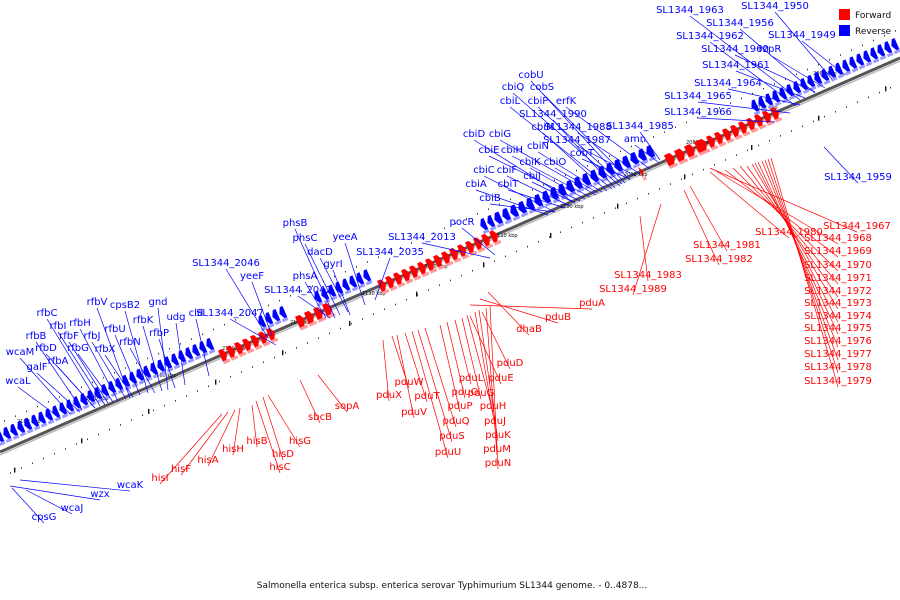 The image size is (900, 600). Describe the element at coordinates (538, 146) in the screenshot. I see `gene-label: cbiN` at that location.